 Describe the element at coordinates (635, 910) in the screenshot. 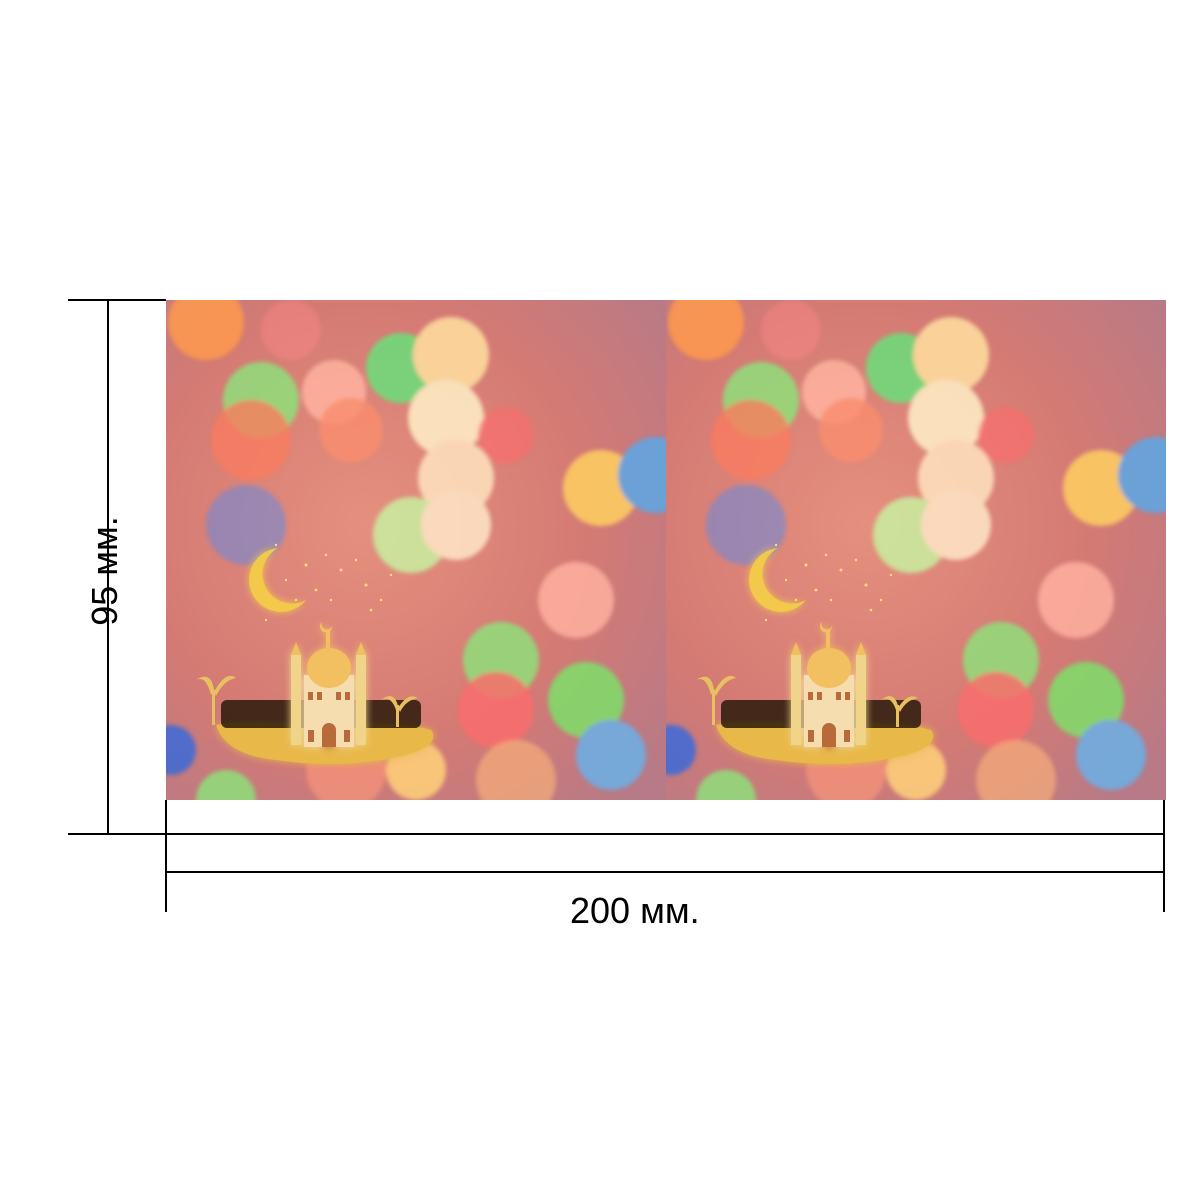

I see `width-label: 200 мм.` at that location.